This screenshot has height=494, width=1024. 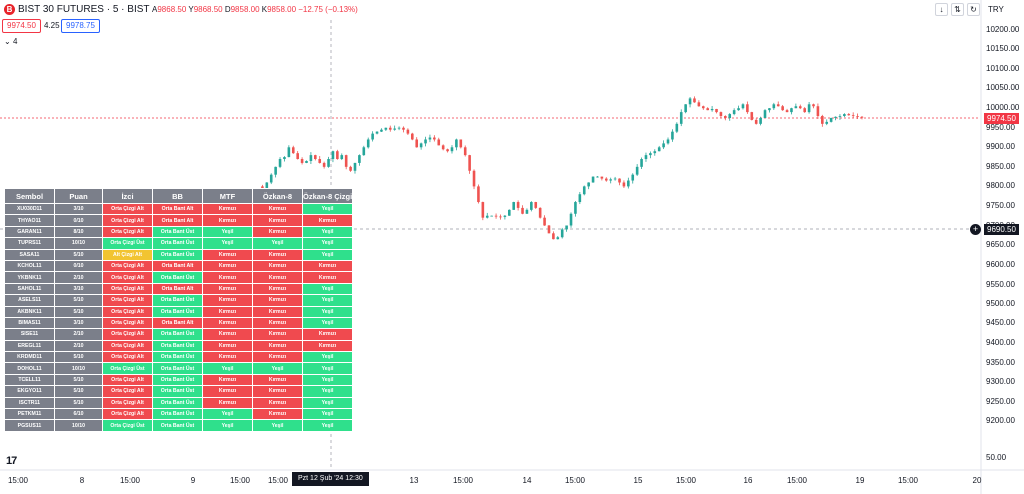 I want to click on time-tick-label: 16, so click(x=748, y=480).